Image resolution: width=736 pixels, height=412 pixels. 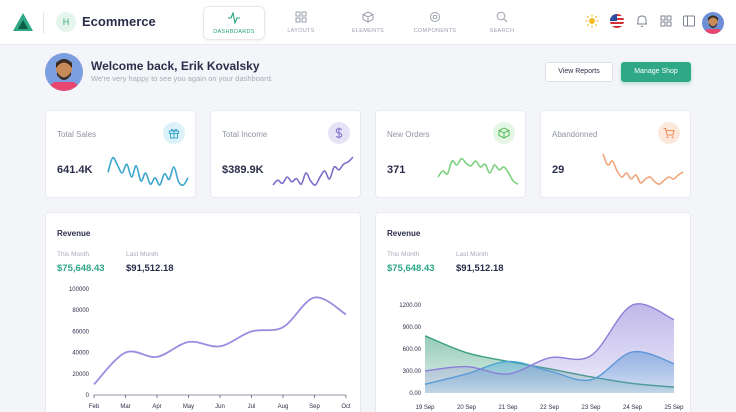 I want to click on y-tick-label: 1200.00, so click(x=410, y=306).